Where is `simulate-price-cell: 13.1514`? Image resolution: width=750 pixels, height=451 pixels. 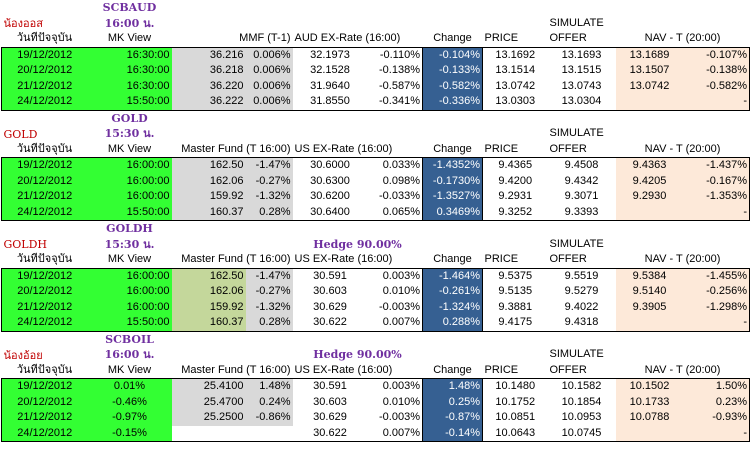
simulate-price-cell: 13.1514 is located at coordinates (515, 70).